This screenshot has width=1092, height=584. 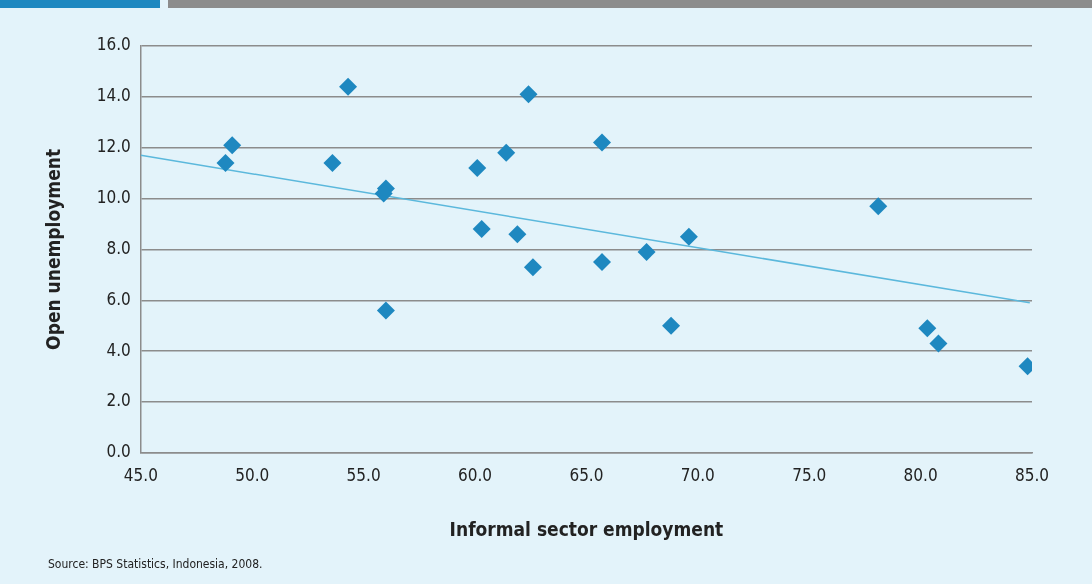 I want to click on y-axis-title: Open unemployment, so click(x=53, y=249).